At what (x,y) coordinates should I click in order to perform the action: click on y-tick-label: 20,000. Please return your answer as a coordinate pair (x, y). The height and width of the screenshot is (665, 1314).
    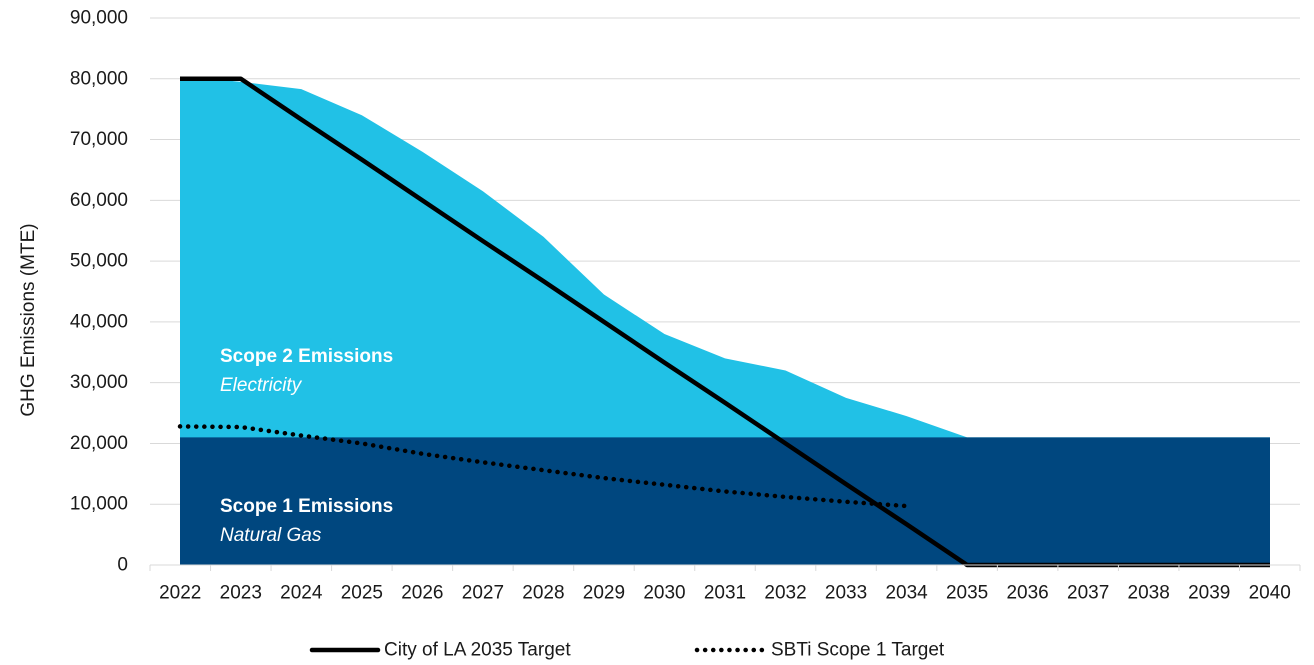
    Looking at the image, I should click on (99, 443).